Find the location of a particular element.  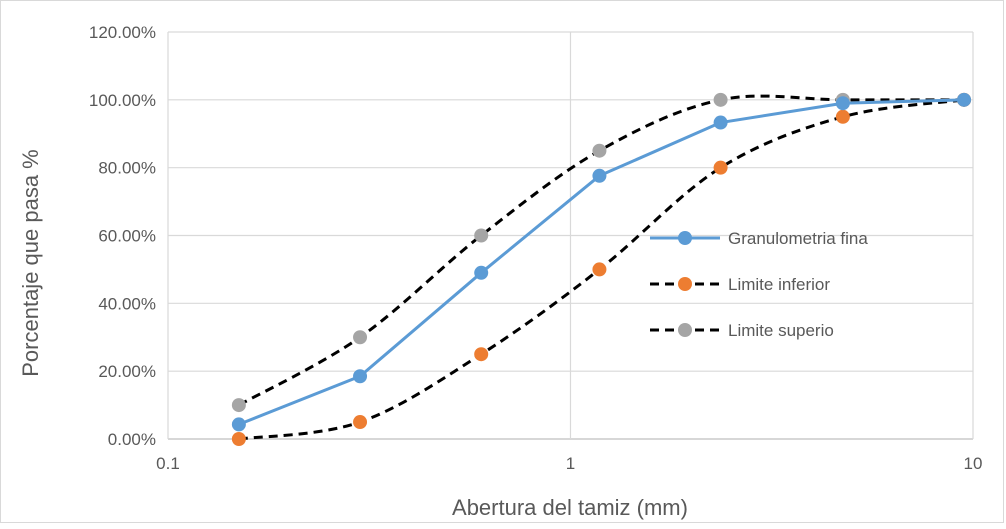

legend-label: Granulometria fina is located at coordinates (798, 238).